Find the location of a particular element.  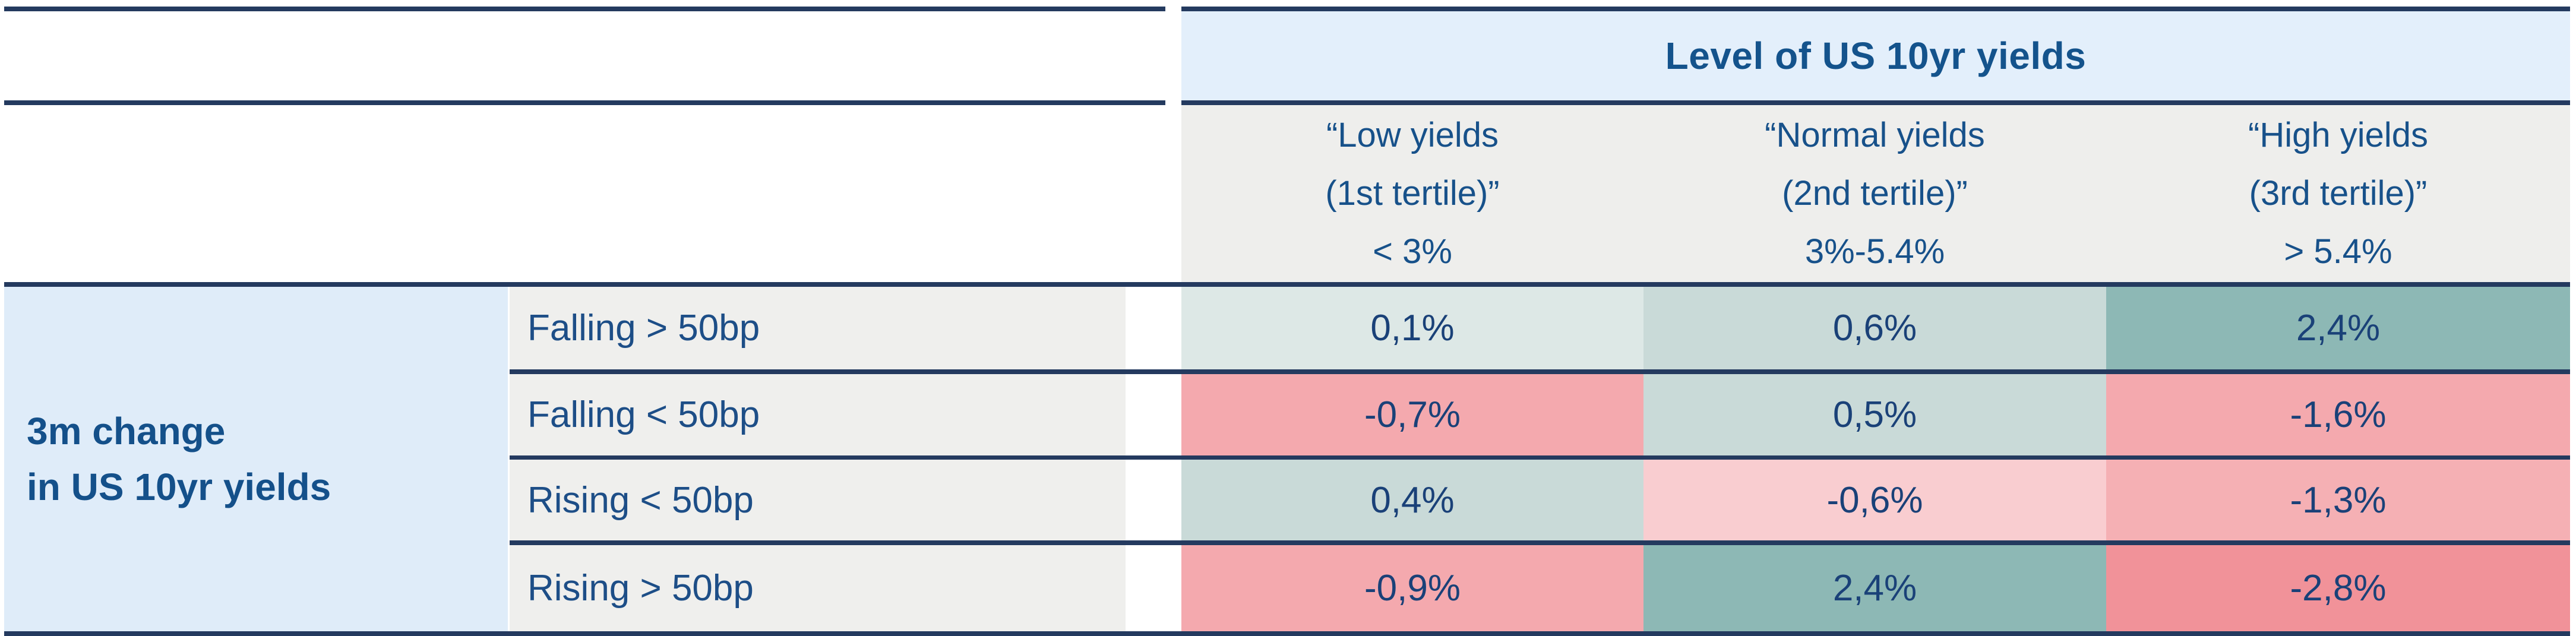

col-header-low-yields: “Low yields (1st tertile)” < 3% is located at coordinates (1412, 193).